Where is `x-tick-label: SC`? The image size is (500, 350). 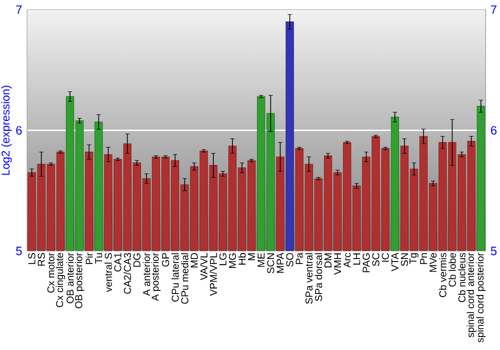 x-tick-label: SC is located at coordinates (376, 259).